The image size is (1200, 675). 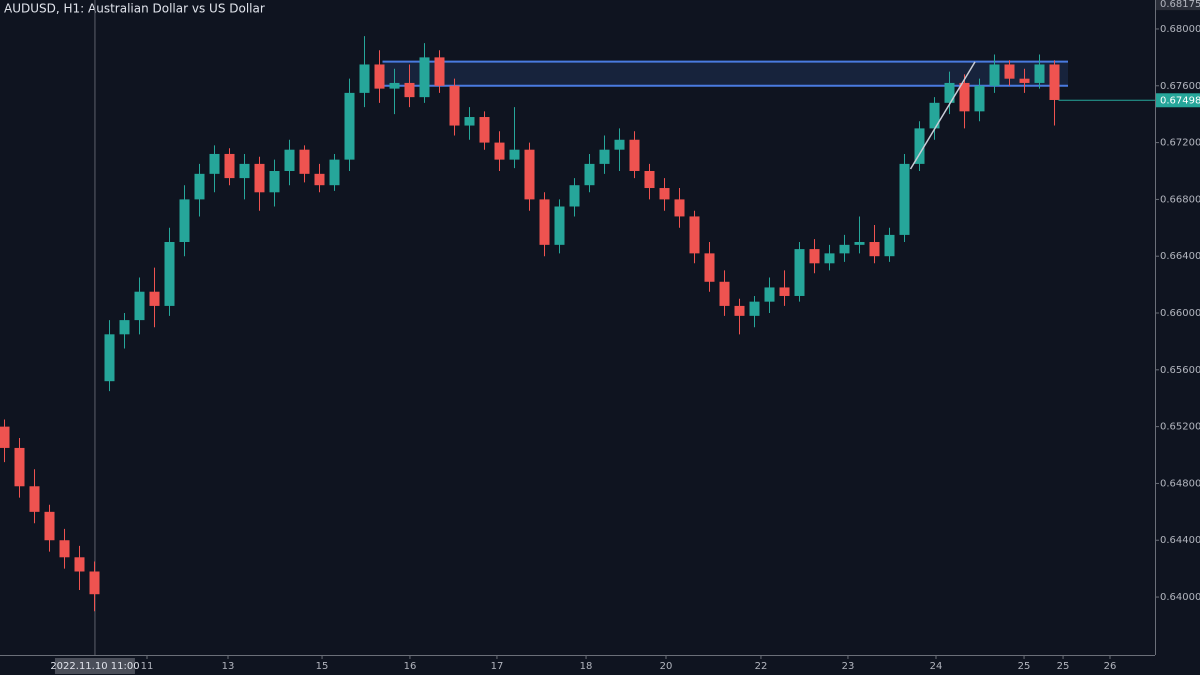 I want to click on x-tick-label: 23, so click(x=848, y=666).